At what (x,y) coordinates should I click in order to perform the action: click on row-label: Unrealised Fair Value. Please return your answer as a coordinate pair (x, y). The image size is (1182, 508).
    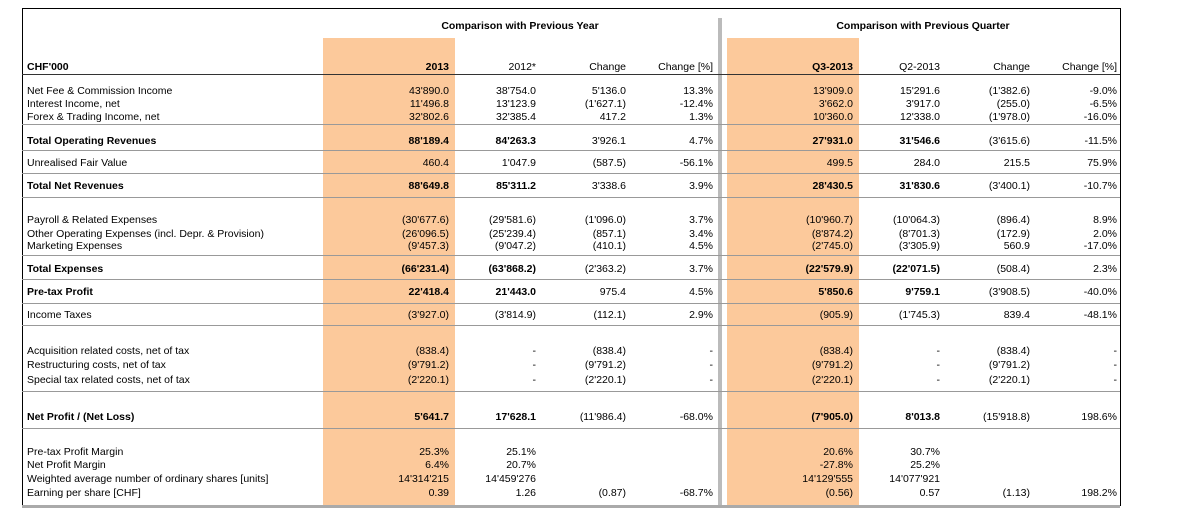
    Looking at the image, I should click on (77, 163).